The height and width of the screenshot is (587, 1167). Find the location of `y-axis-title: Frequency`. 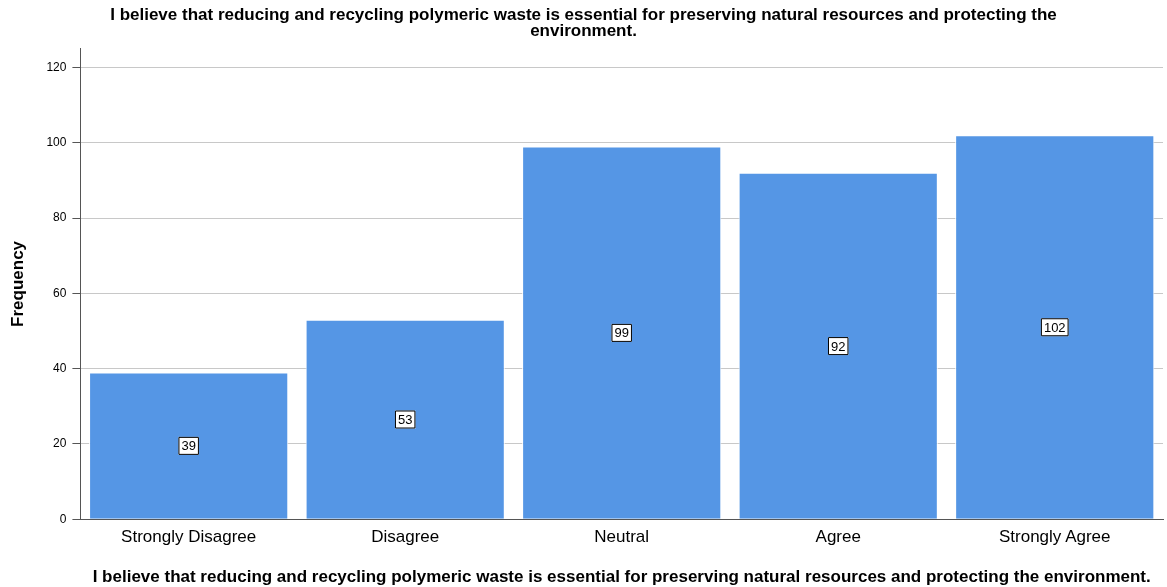

y-axis-title: Frequency is located at coordinates (17, 283).